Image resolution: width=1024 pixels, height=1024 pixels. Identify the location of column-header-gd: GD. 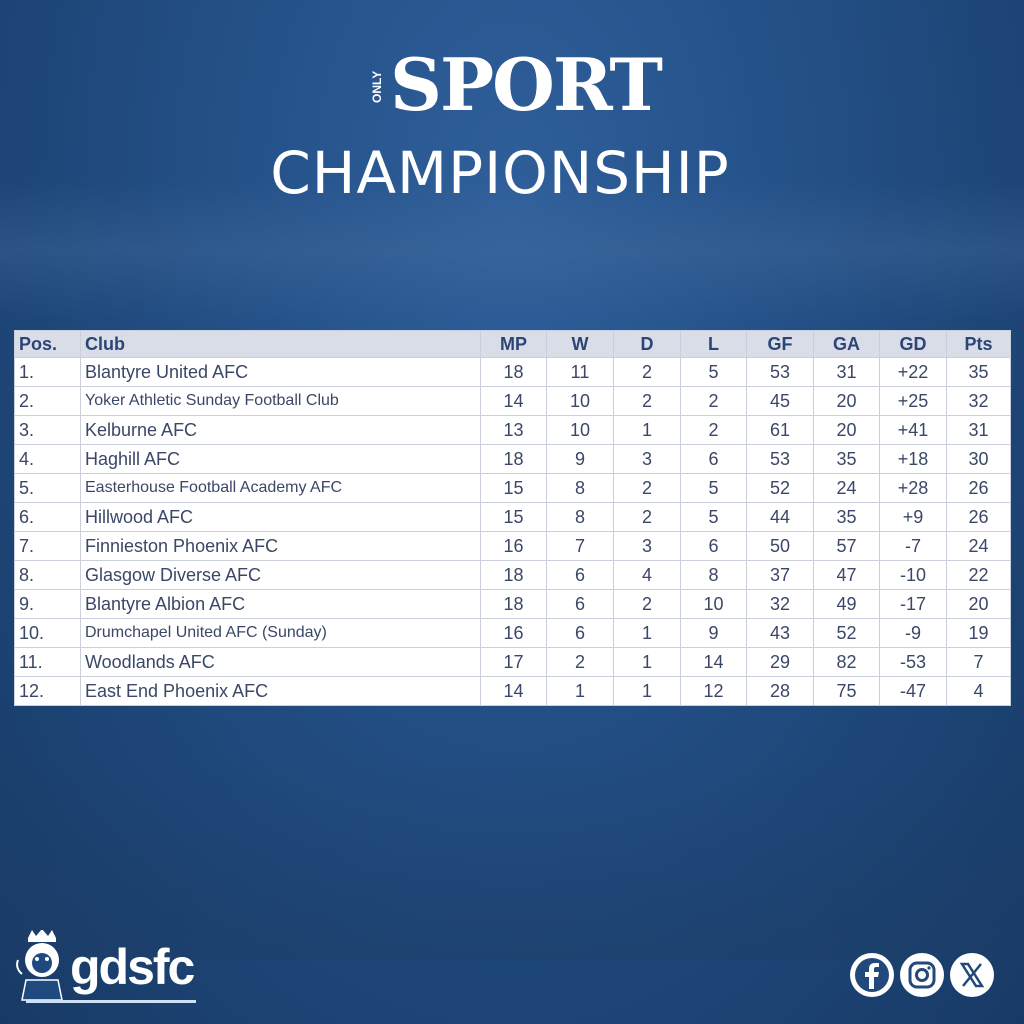
(913, 344).